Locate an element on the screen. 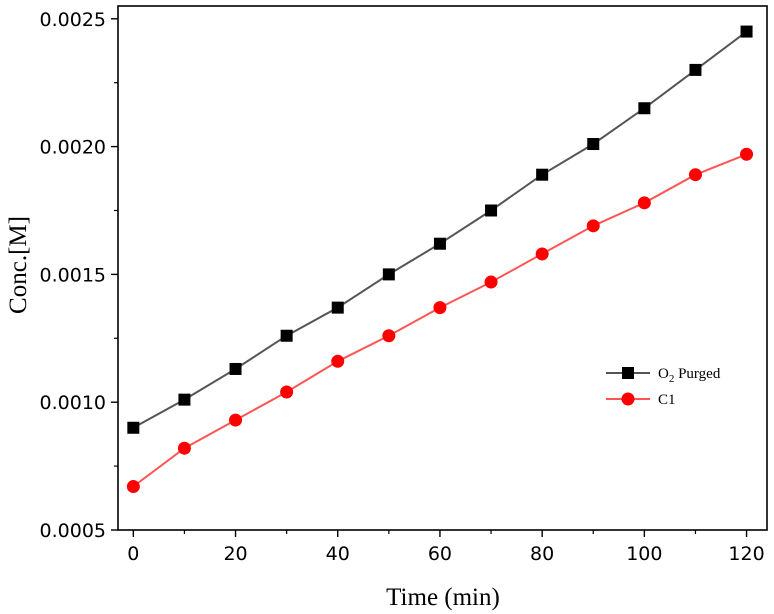 The height and width of the screenshot is (614, 774). x-axis-title: Time (min) is located at coordinates (443, 597).